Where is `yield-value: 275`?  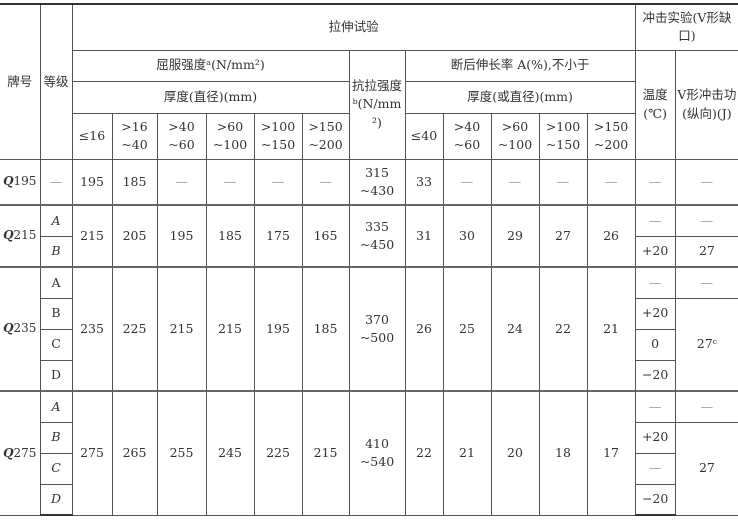 yield-value: 275 is located at coordinates (92, 453).